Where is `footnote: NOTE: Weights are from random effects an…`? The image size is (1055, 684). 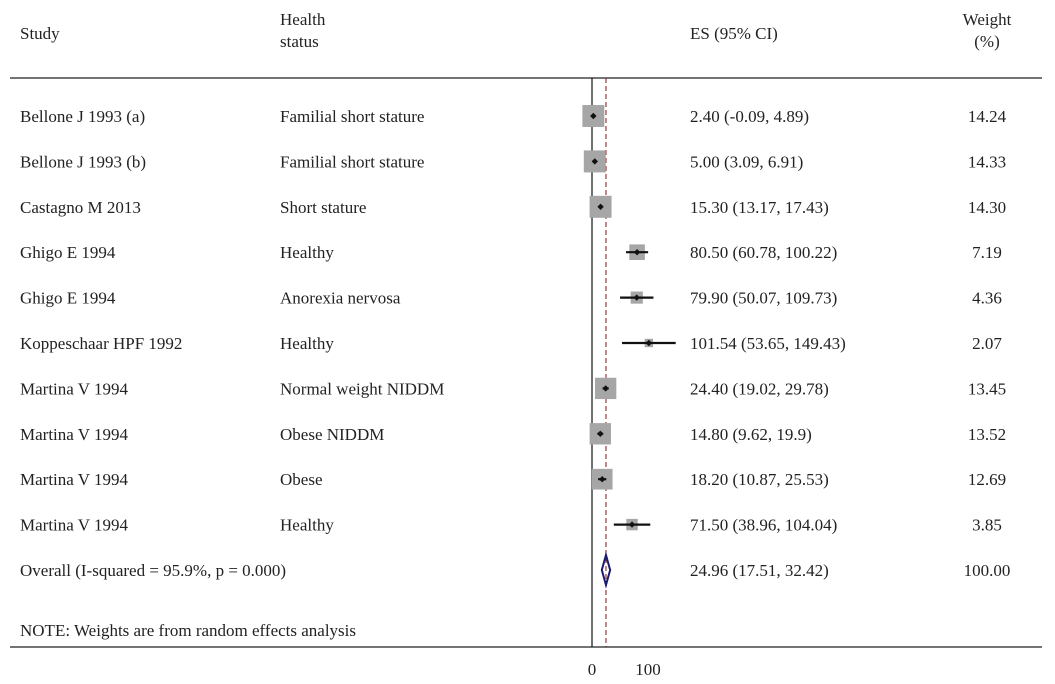 footnote: NOTE: Weights are from random effects an… is located at coordinates (188, 630).